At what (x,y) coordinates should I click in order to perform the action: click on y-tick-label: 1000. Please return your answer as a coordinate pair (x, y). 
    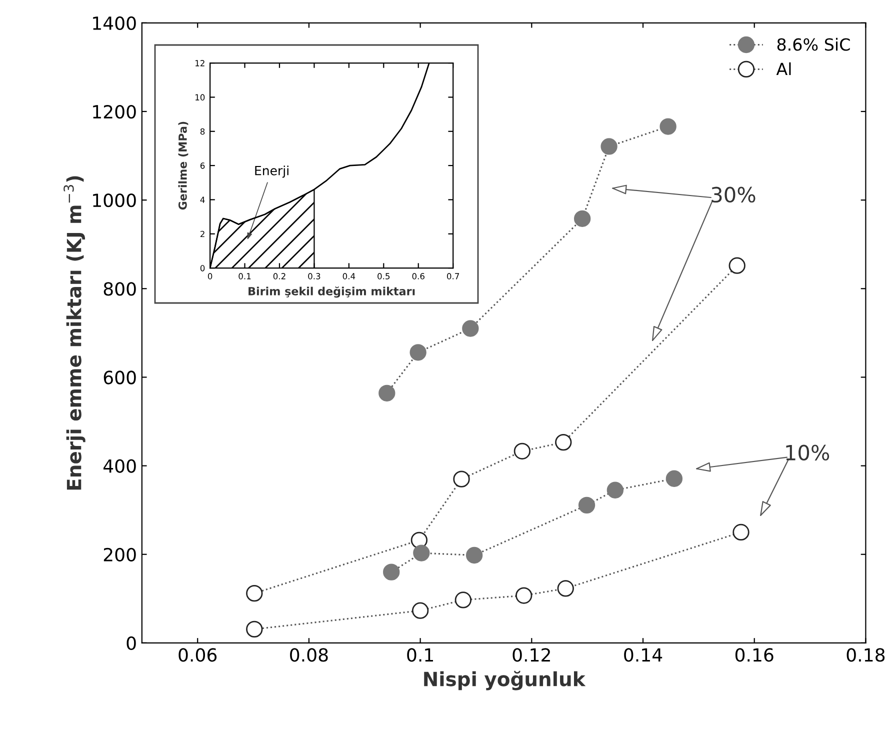
    Looking at the image, I should click on (114, 201).